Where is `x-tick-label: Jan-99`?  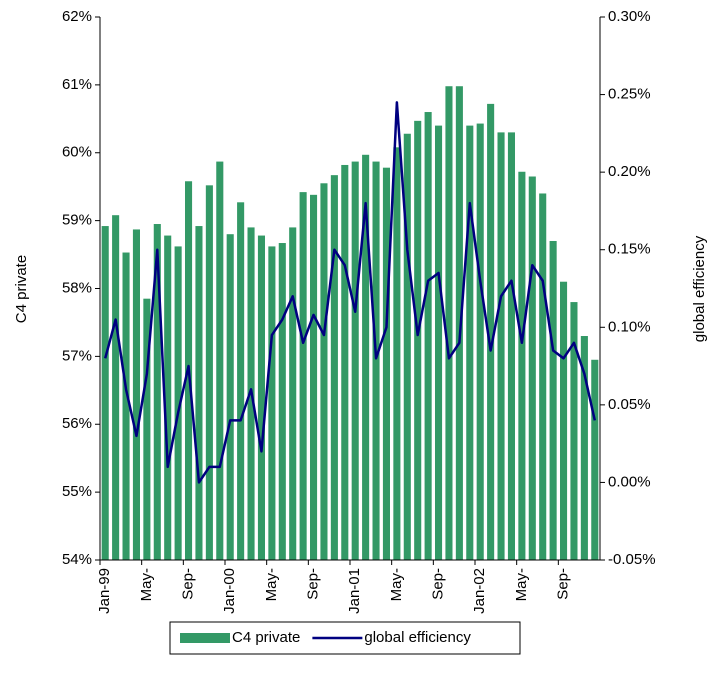 x-tick-label: Jan-99 is located at coordinates (104, 591).